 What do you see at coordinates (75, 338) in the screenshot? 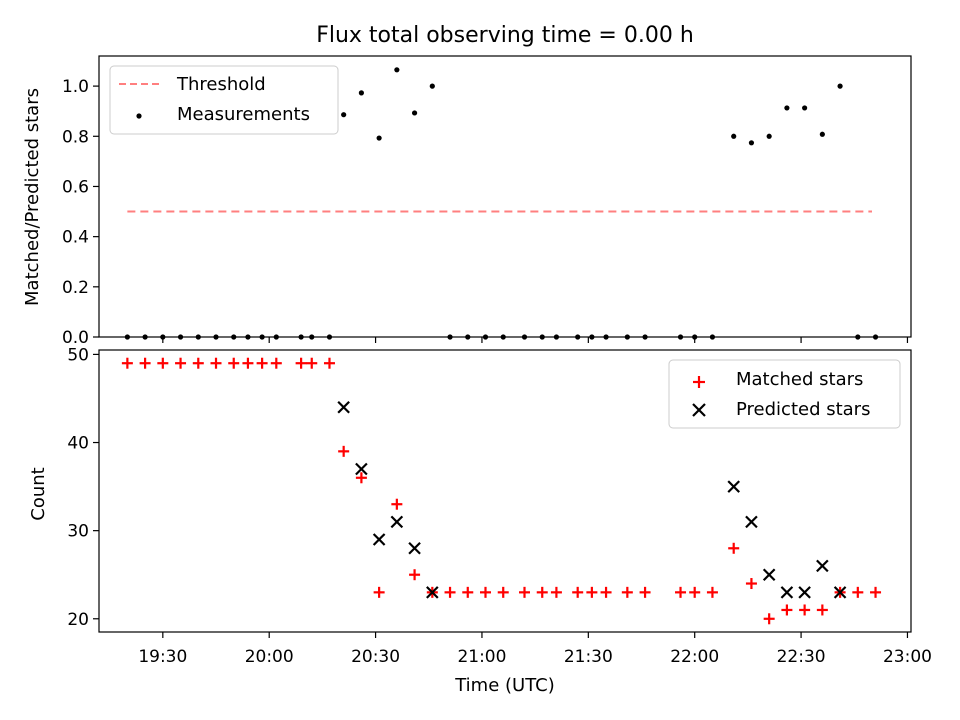
I see `top-ytick-label: 0.0` at bounding box center [75, 338].